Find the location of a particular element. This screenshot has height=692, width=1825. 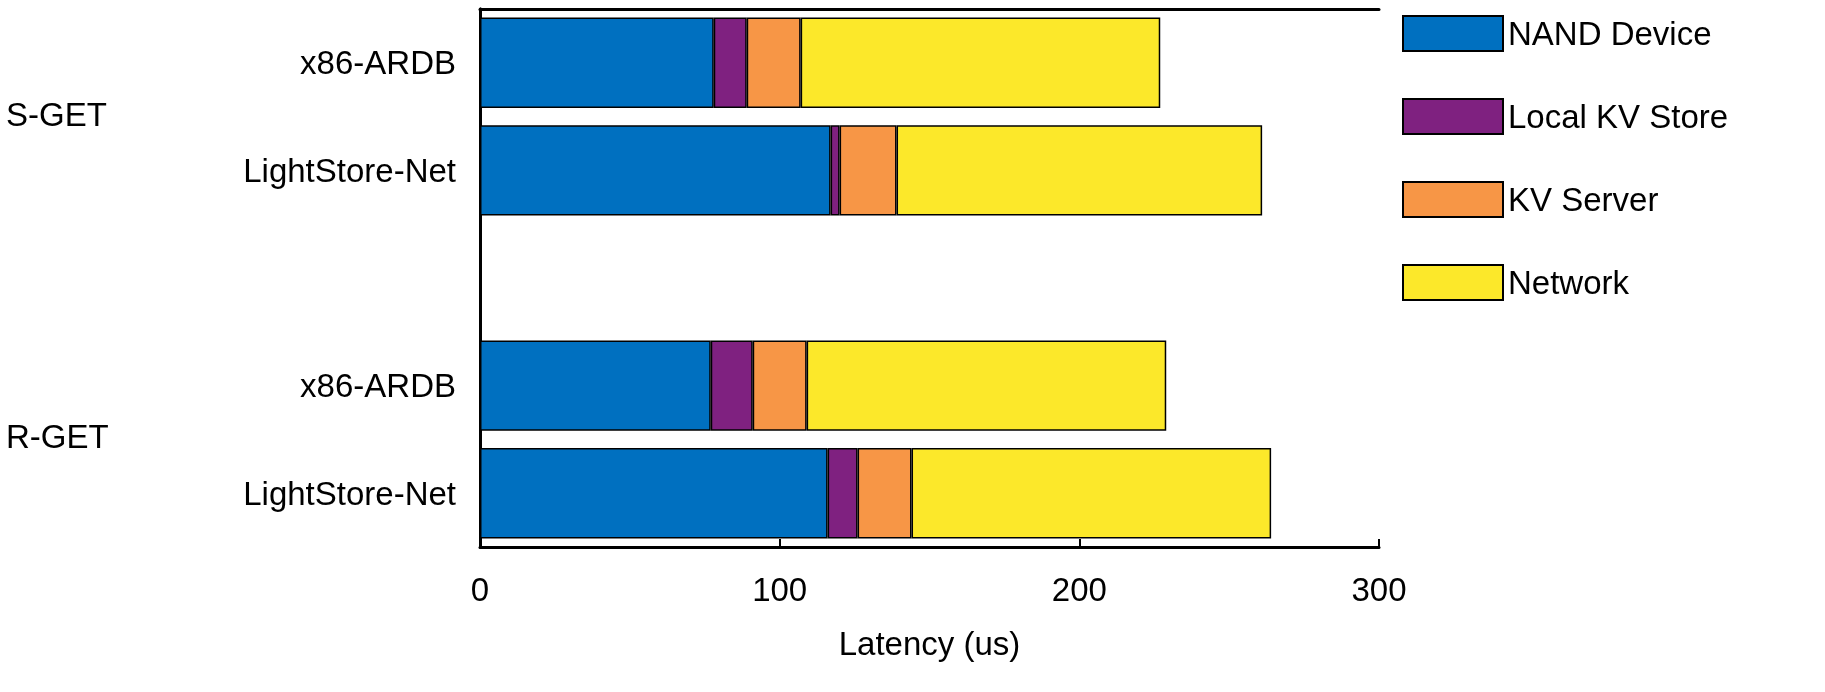

x-tick-label: 100 is located at coordinates (780, 589).